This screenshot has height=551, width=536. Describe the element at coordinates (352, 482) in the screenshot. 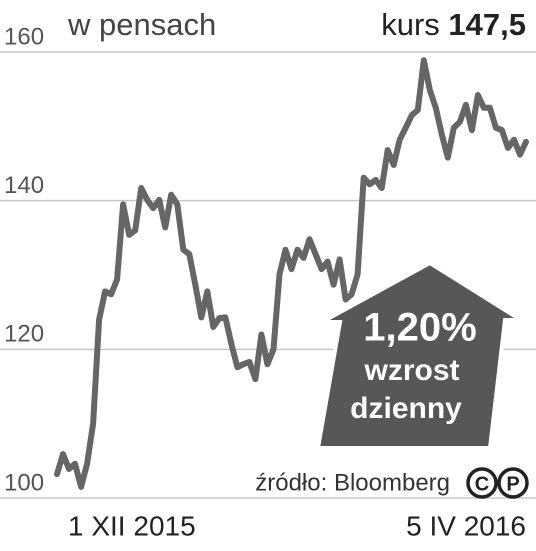

I see `source: źródło: Bloomberg` at that location.